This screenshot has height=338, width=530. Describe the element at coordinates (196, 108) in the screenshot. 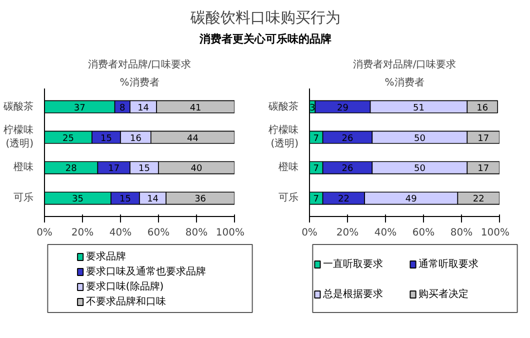

I see `data-label: 41` at that location.